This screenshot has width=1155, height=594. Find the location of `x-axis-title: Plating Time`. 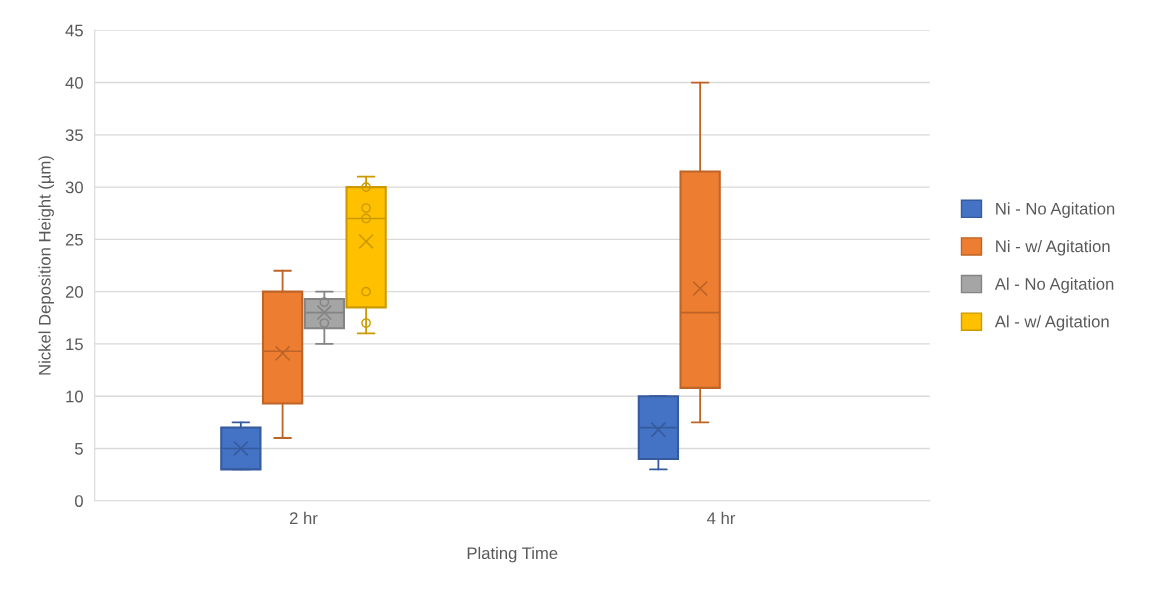

x-axis-title: Plating Time is located at coordinates (512, 554).